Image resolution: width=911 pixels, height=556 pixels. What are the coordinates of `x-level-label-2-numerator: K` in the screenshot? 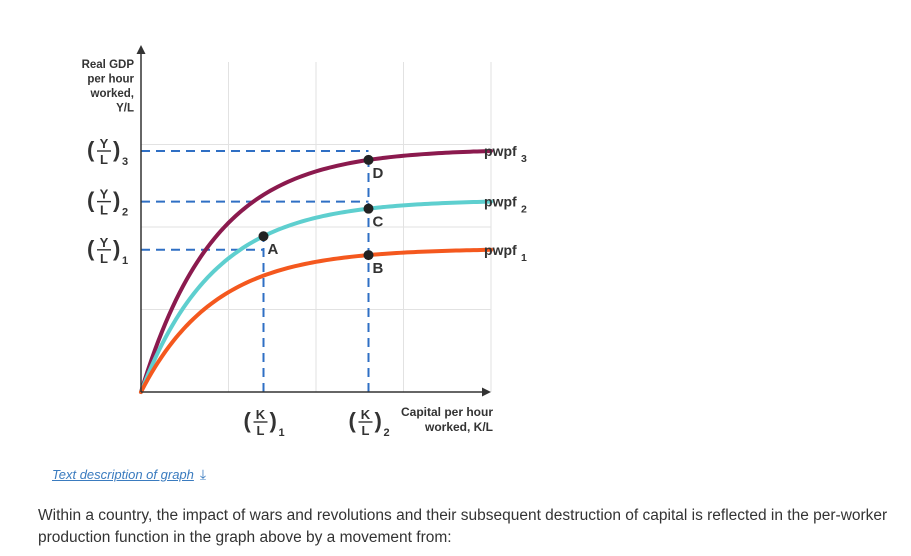 It's located at (366, 414).